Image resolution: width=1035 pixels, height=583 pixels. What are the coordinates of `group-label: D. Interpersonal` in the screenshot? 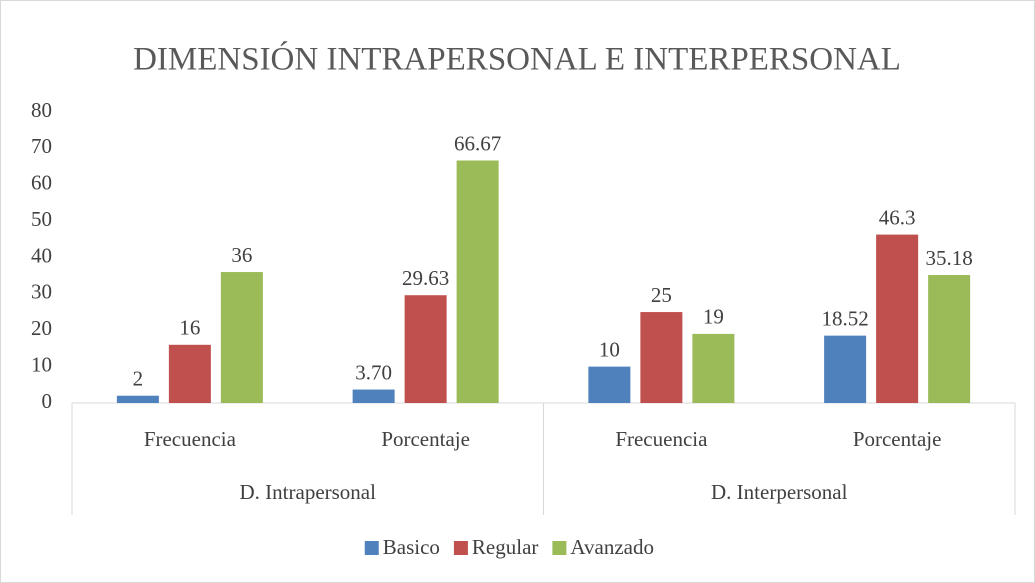 It's located at (779, 492).